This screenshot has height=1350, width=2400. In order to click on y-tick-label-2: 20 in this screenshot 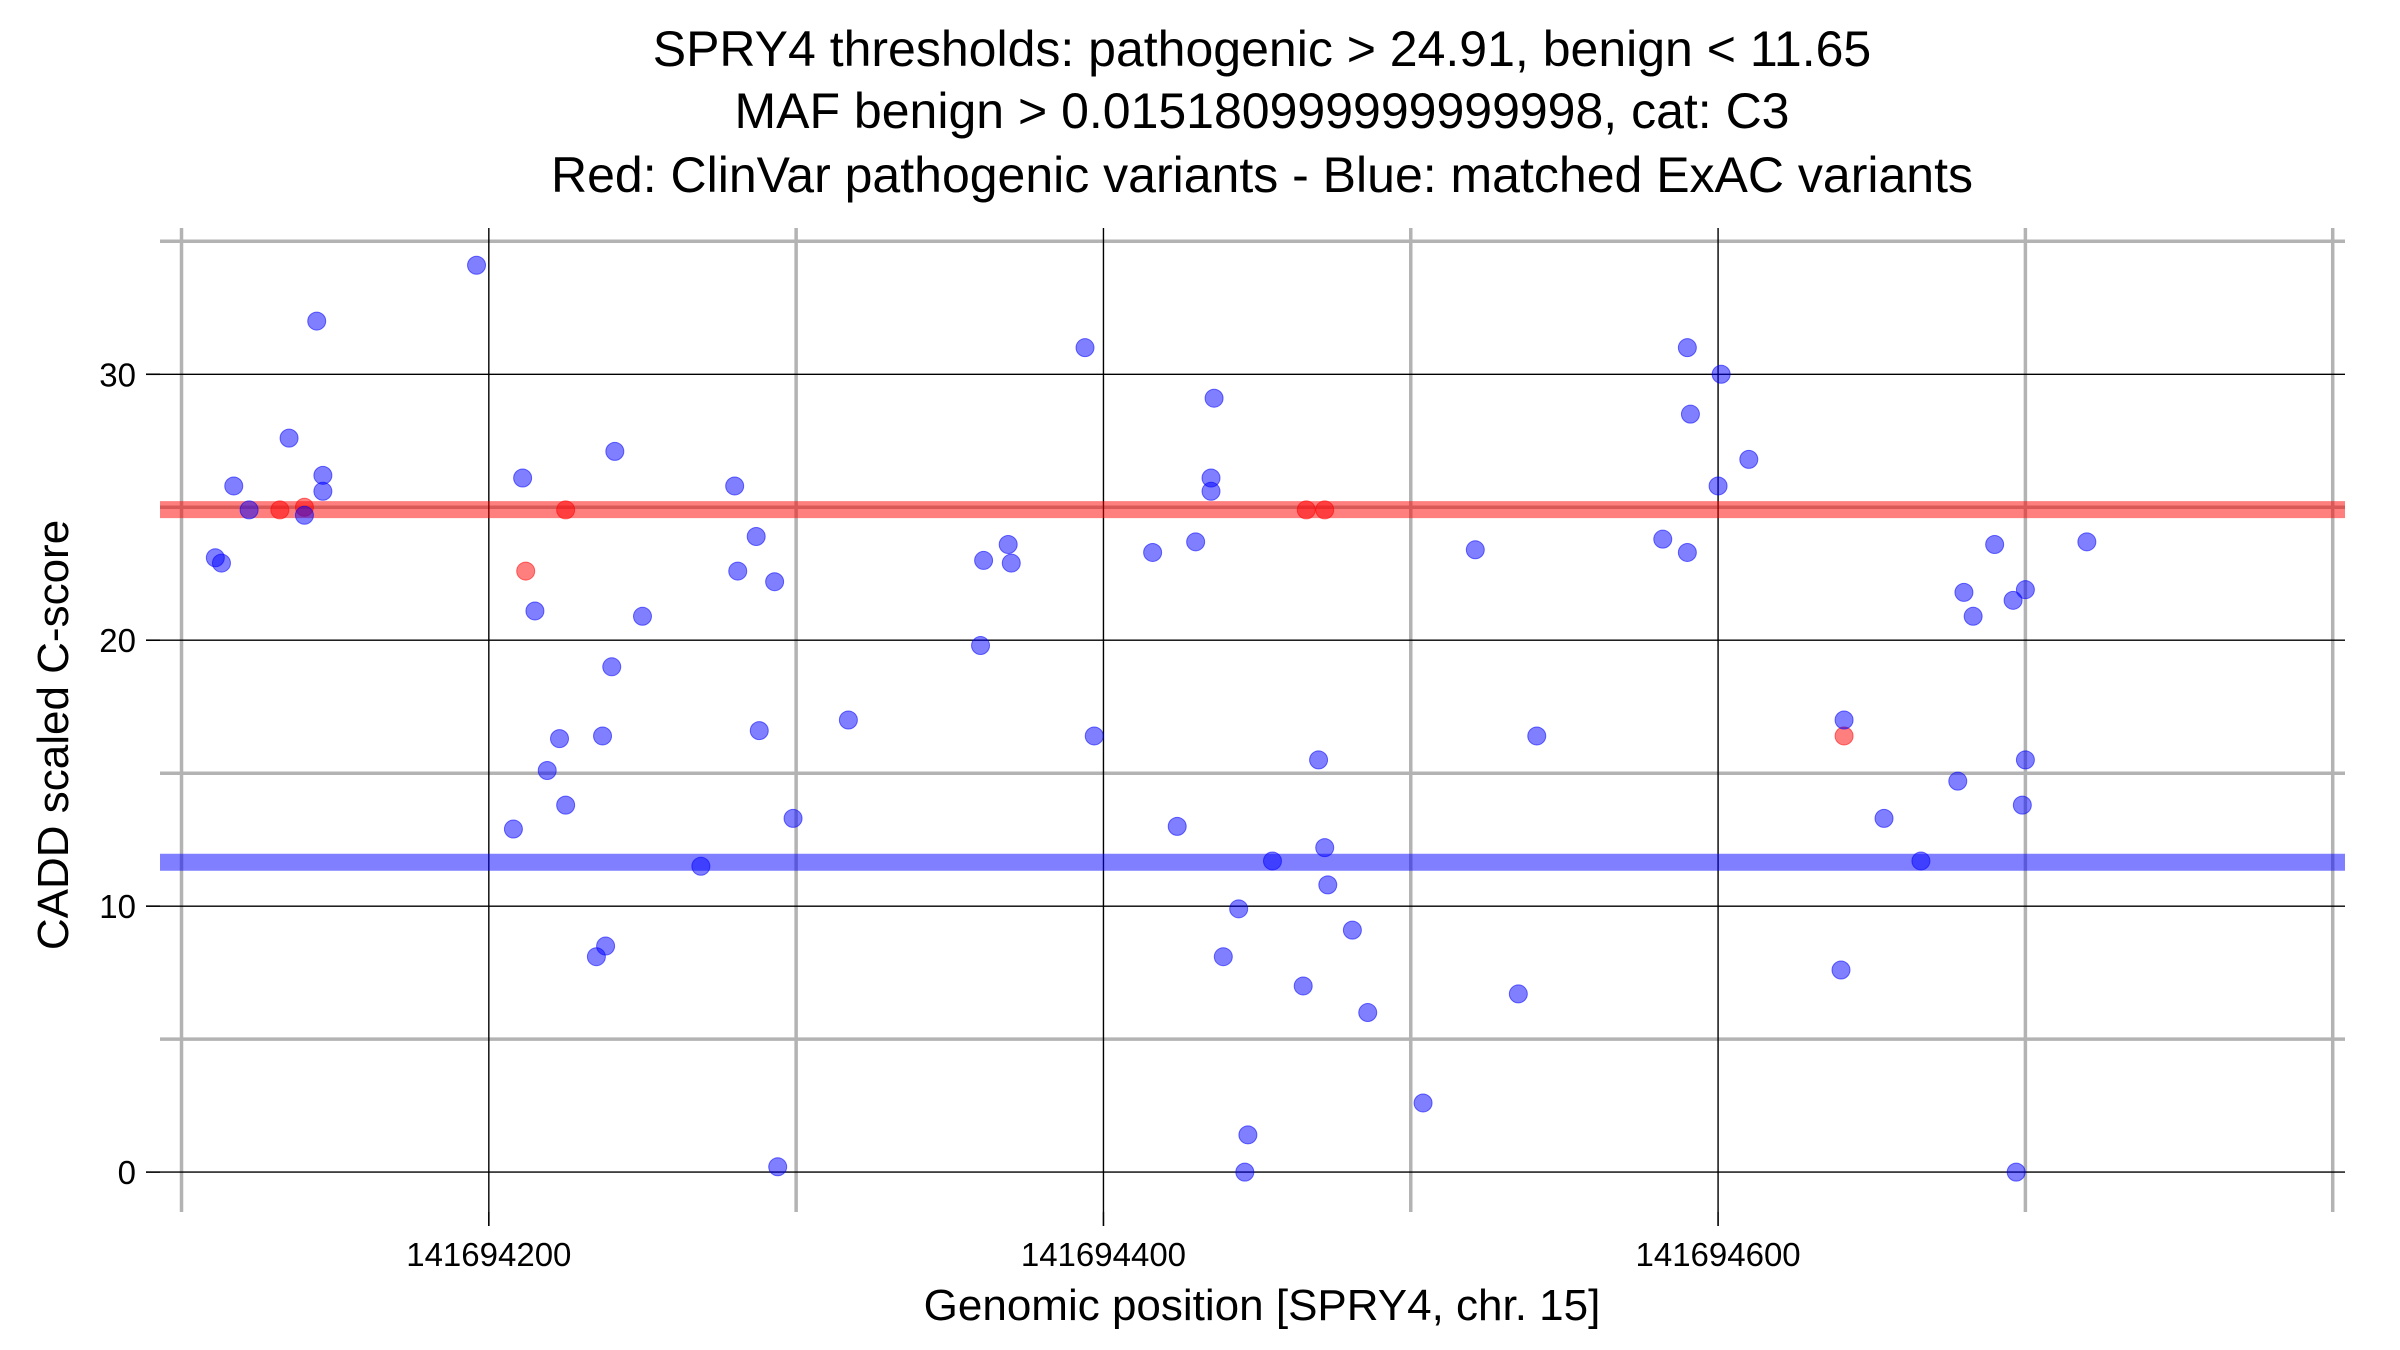, I will do `click(117, 640)`.